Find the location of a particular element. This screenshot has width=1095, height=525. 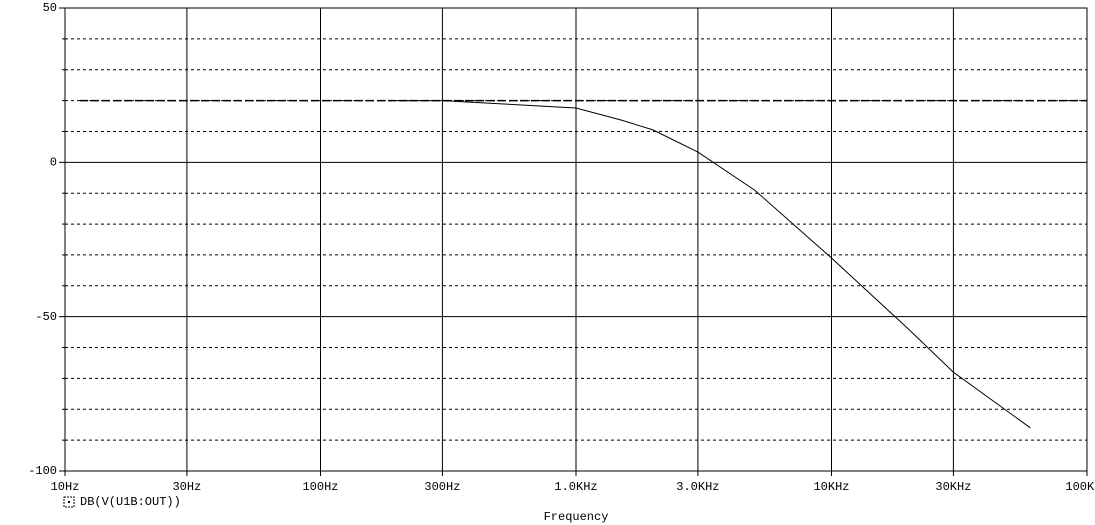

x-tick-label: 100KHz is located at coordinates (1080, 487).